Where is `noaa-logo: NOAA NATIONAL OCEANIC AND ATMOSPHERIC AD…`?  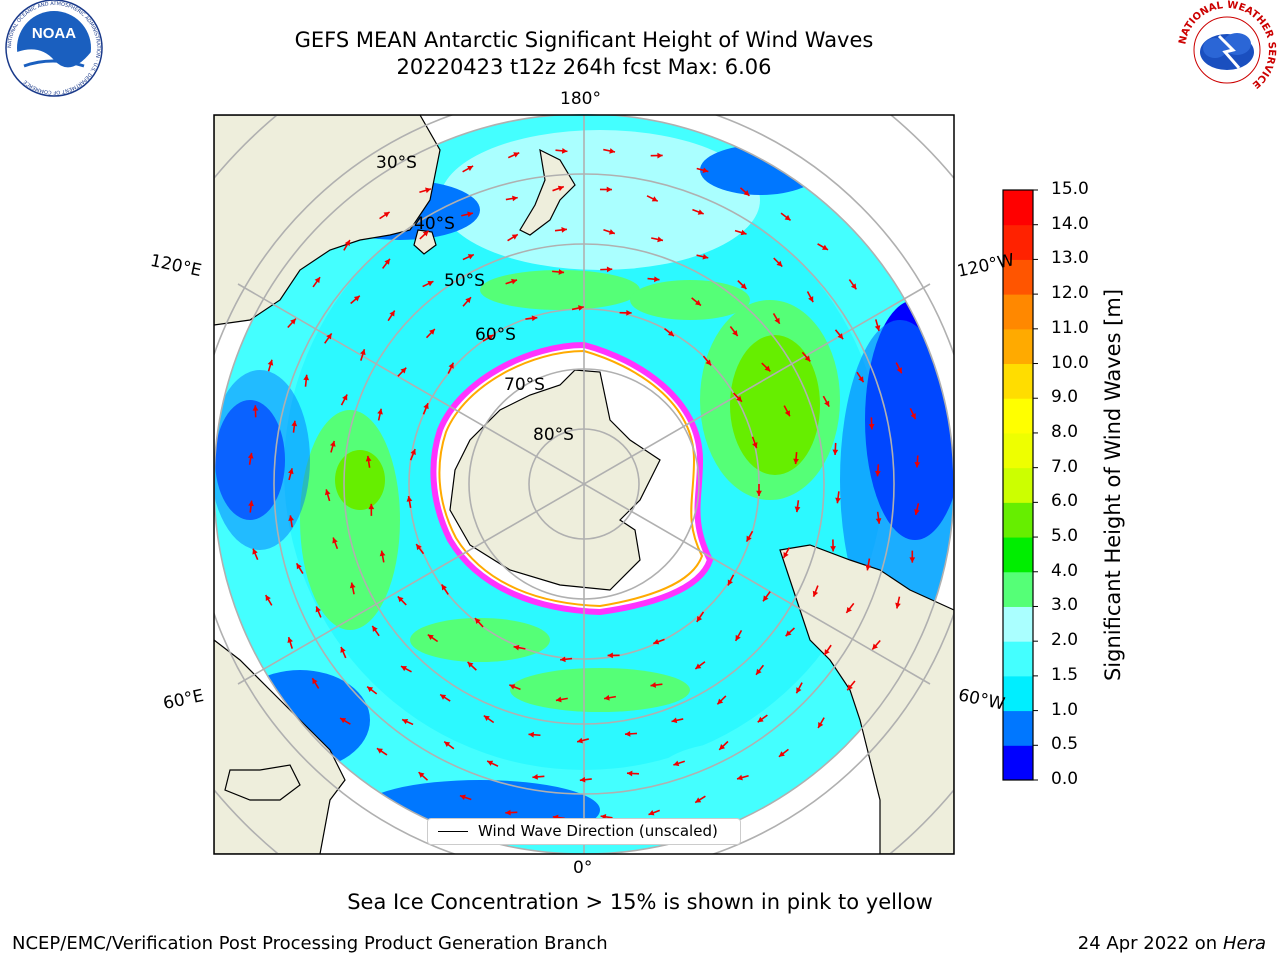
noaa-logo: NOAA NATIONAL OCEANIC AND ATMOSPHERIC AD… is located at coordinates (54, 48).